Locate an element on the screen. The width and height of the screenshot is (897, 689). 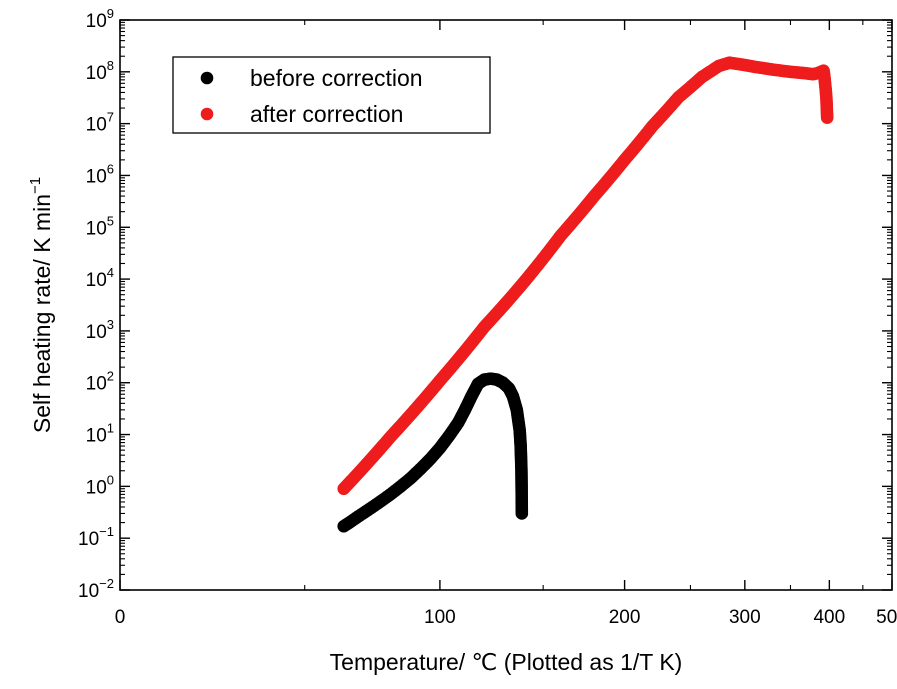
legend-box is located at coordinates (331, 95).